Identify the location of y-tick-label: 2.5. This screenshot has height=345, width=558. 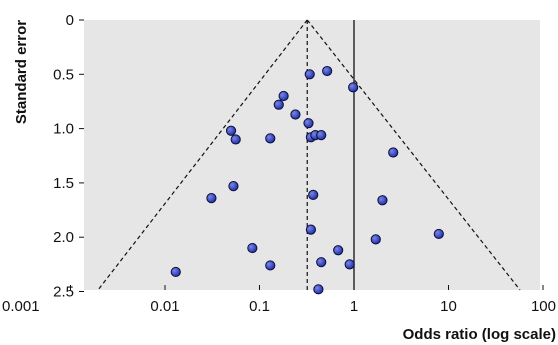
(63, 292).